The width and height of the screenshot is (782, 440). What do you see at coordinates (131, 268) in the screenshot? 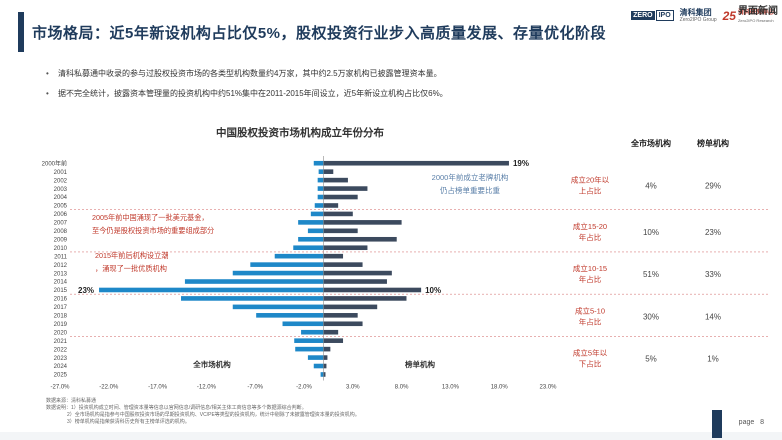
I see `annotation-2015-line2: ，涌现了一批优质机构` at bounding box center [131, 268].